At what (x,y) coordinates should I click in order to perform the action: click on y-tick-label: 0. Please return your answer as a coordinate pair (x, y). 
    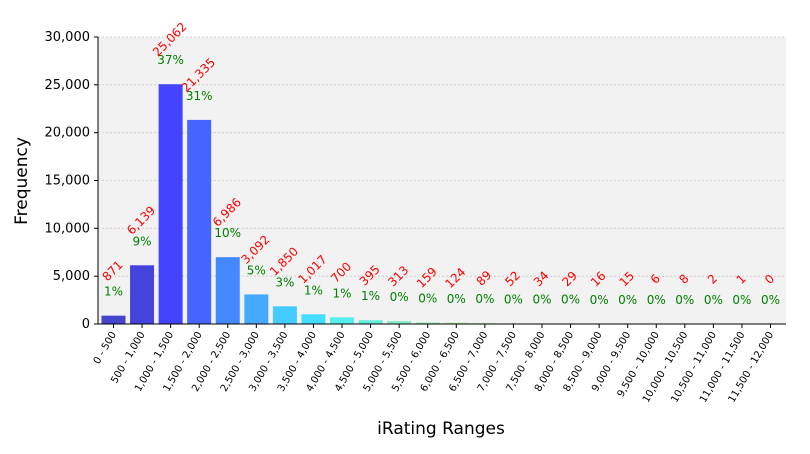
    Looking at the image, I should click on (86, 324).